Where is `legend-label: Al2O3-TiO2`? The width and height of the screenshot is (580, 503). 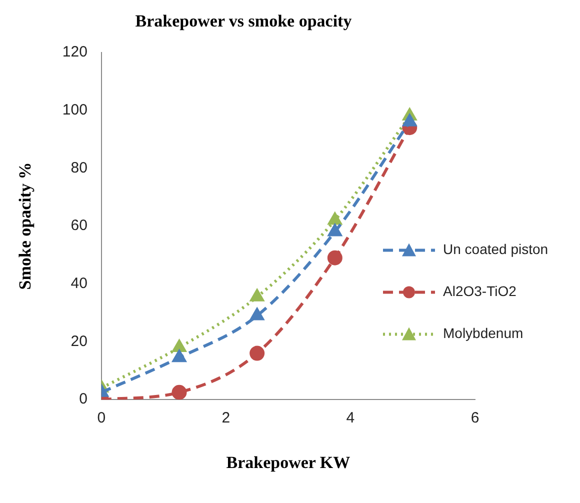
legend-label: Al2O3-TiO2 is located at coordinates (480, 291).